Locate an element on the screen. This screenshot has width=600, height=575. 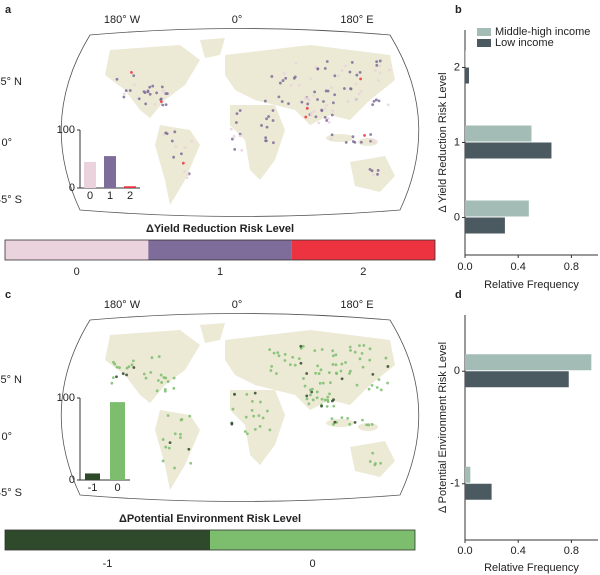
lon-label: 0° is located at coordinates (237, 20).